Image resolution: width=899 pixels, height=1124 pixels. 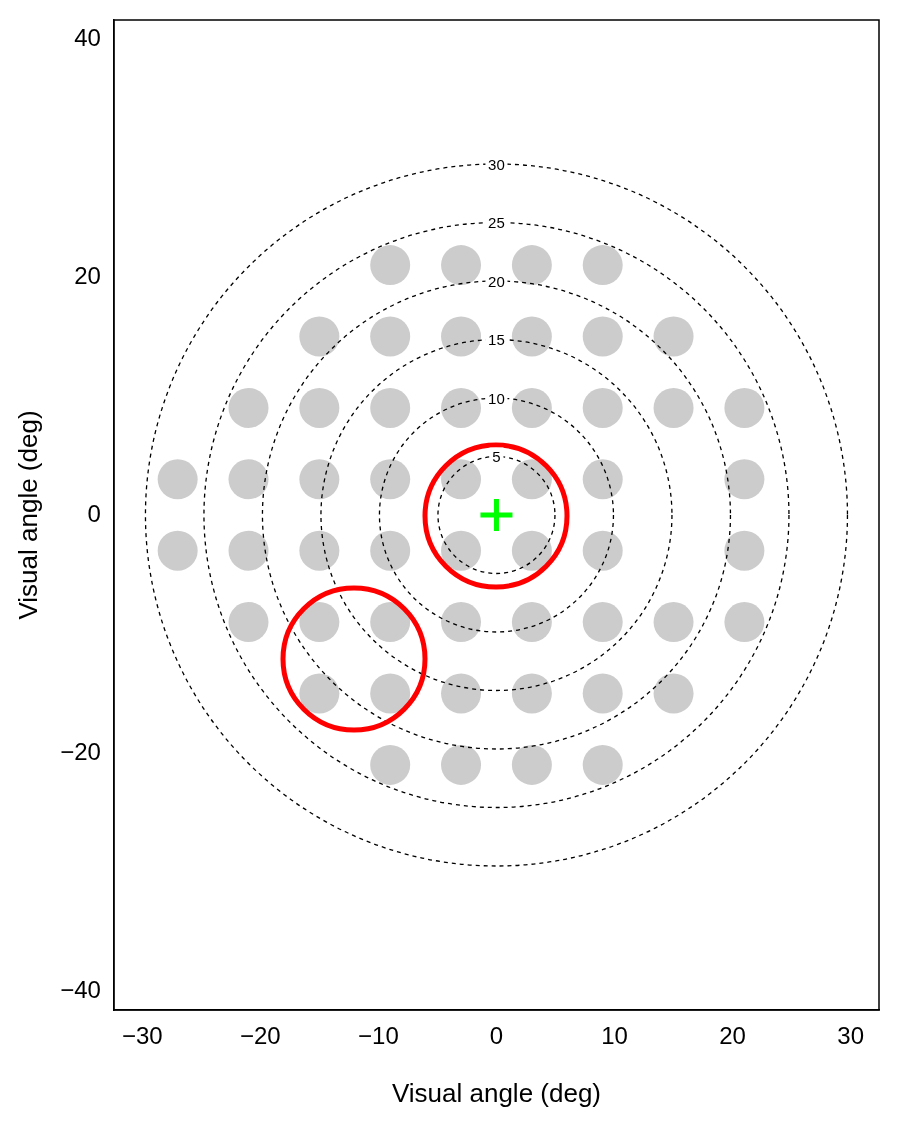 I want to click on x-tick-label: 20, so click(x=732, y=1036).